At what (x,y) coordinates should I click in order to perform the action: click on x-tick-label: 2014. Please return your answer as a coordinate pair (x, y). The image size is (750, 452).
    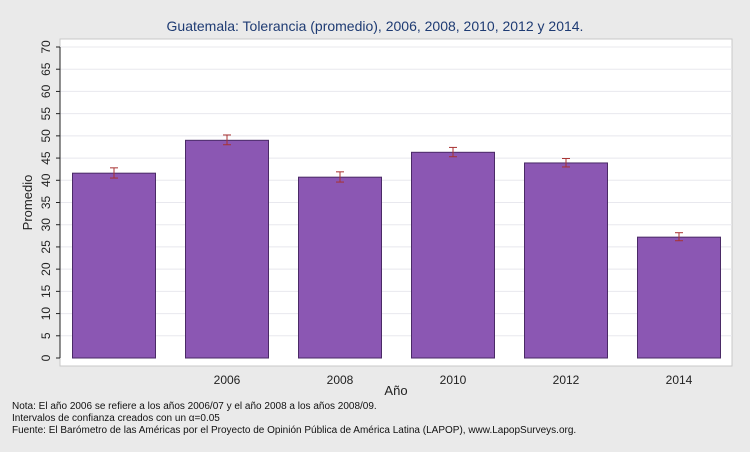
    Looking at the image, I should click on (679, 380).